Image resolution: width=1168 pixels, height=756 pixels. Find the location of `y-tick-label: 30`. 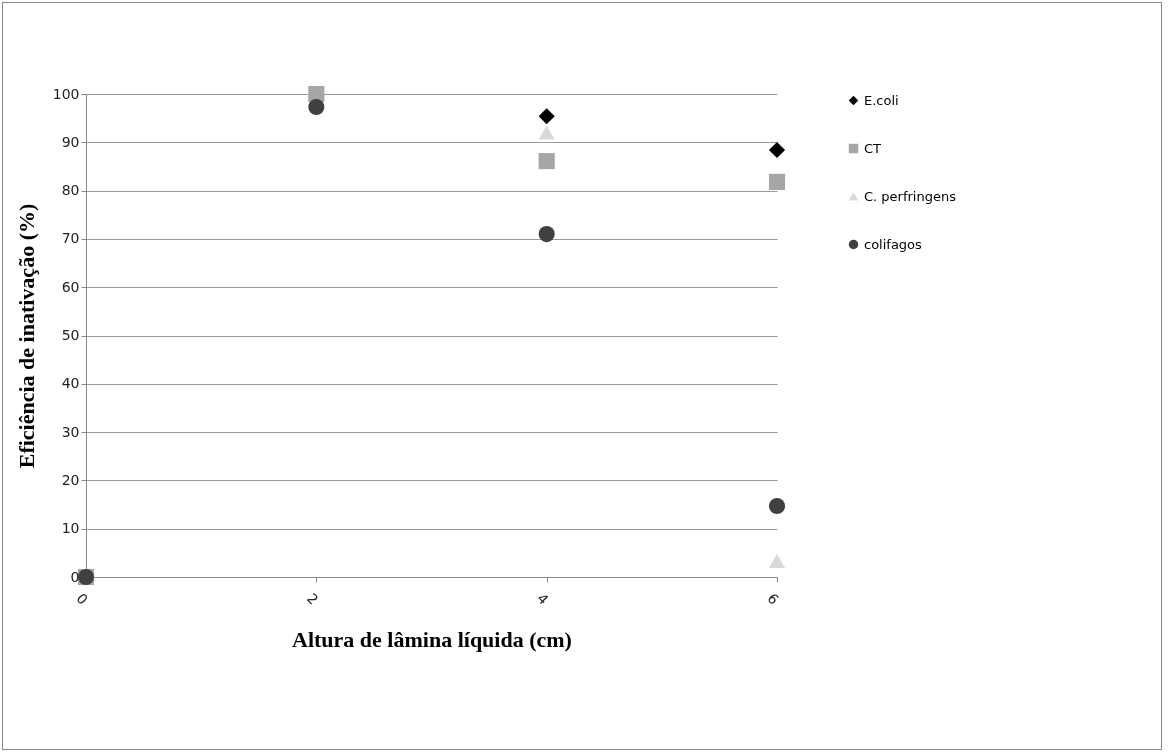

y-tick-label: 30 is located at coordinates (70, 431).